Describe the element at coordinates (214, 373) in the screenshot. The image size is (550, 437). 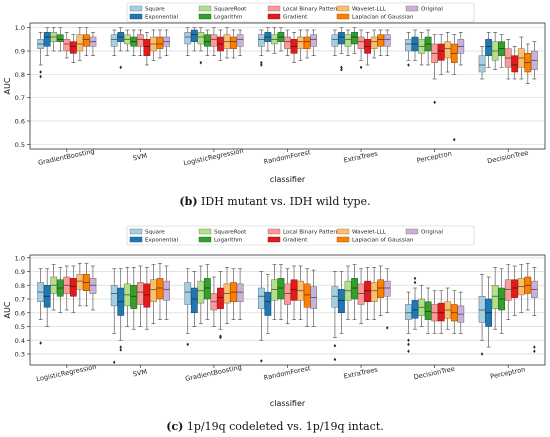
I see `x-tick-label: GradientBoosting` at that location.